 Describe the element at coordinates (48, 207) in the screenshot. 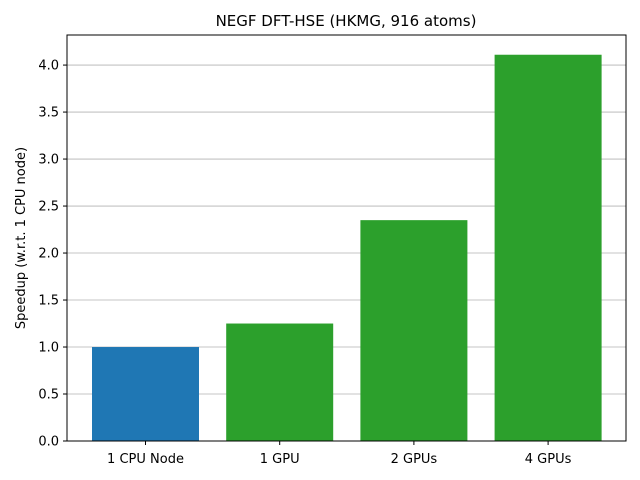

I see `y-tick-label: 2.5` at that location.